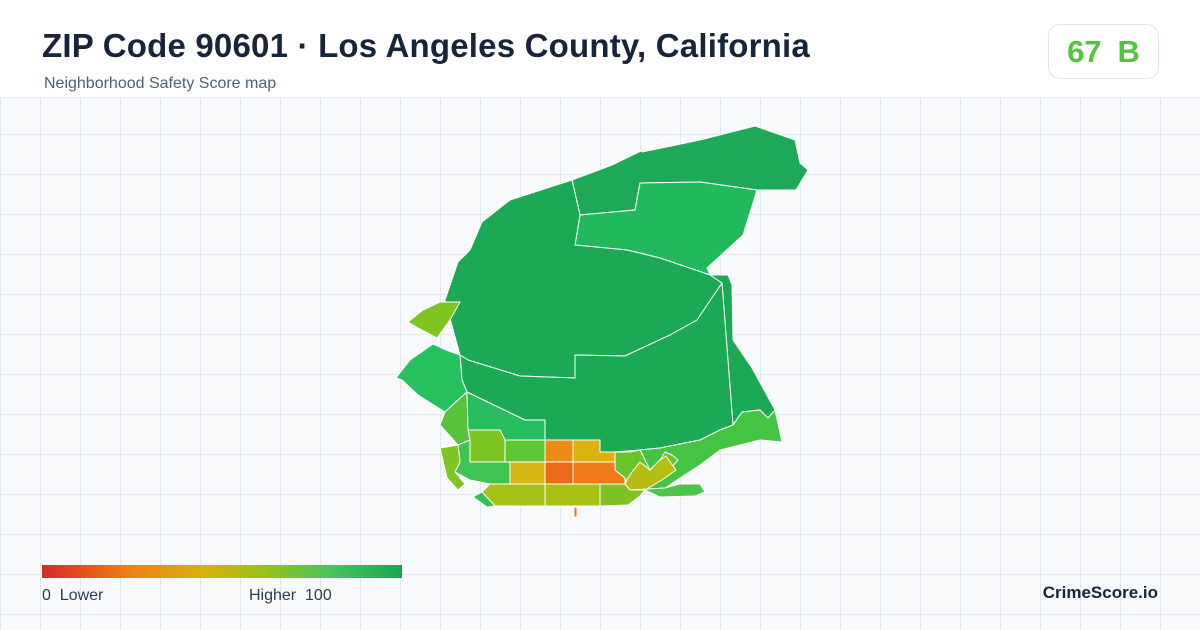  I want to click on brand-logo-text: CrimeScore.io, so click(1100, 592).